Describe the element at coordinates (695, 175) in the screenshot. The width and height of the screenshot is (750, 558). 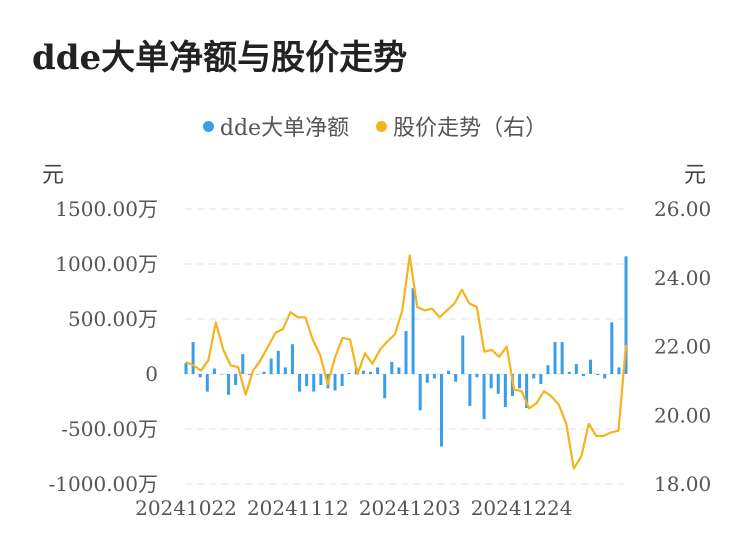
I see `right-axis-unit: 元` at that location.